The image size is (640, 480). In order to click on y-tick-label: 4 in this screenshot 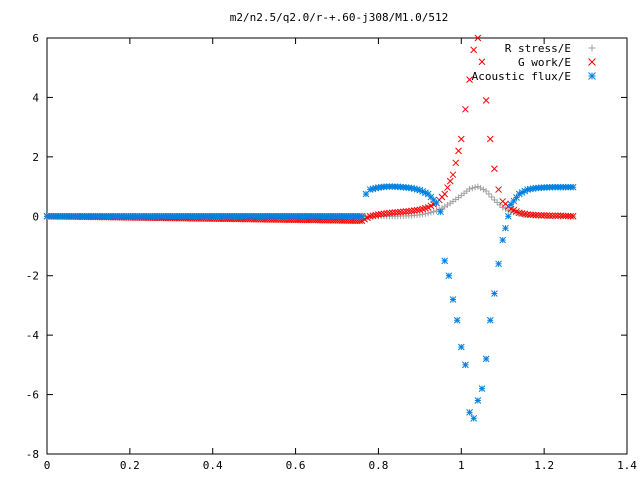, I will do `click(35, 97)`.